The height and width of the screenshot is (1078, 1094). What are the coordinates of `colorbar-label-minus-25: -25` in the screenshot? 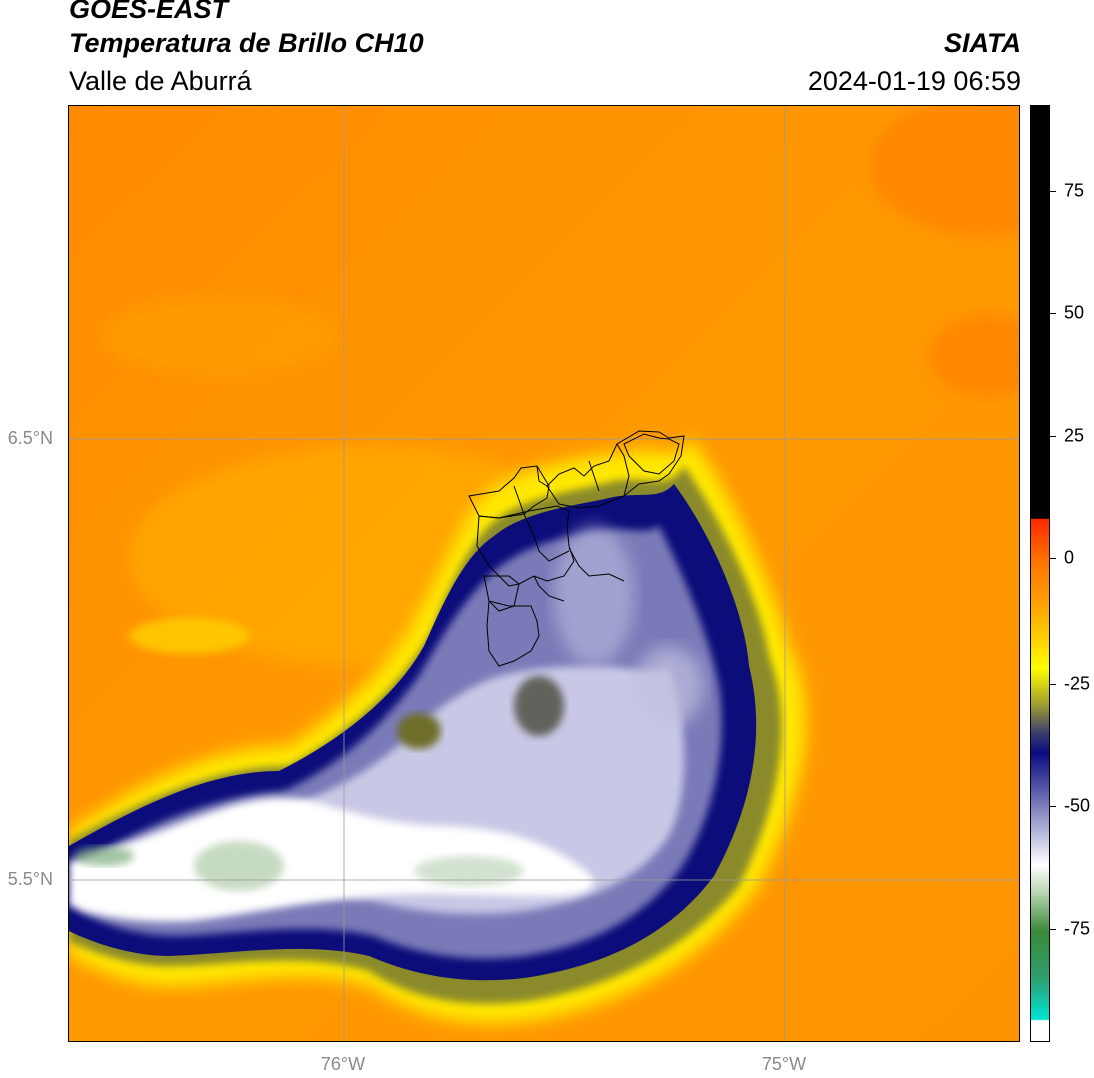 It's located at (1077, 683).